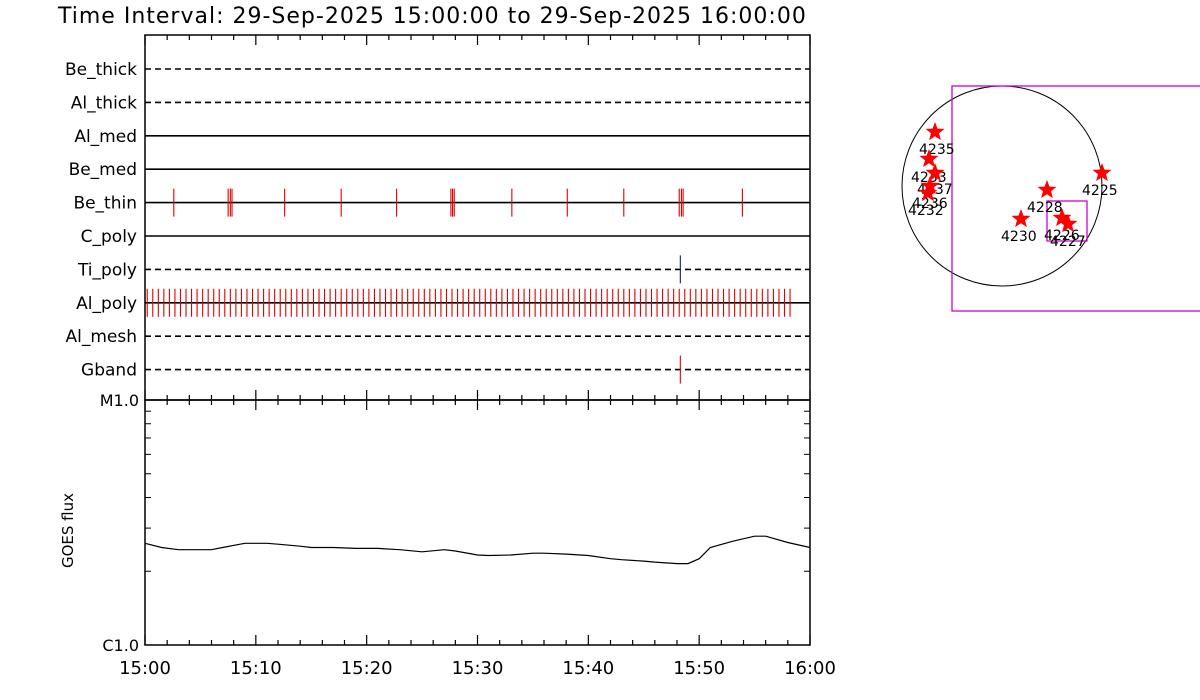  Describe the element at coordinates (926, 211) in the screenshot. I see `region-label: 4232` at that location.